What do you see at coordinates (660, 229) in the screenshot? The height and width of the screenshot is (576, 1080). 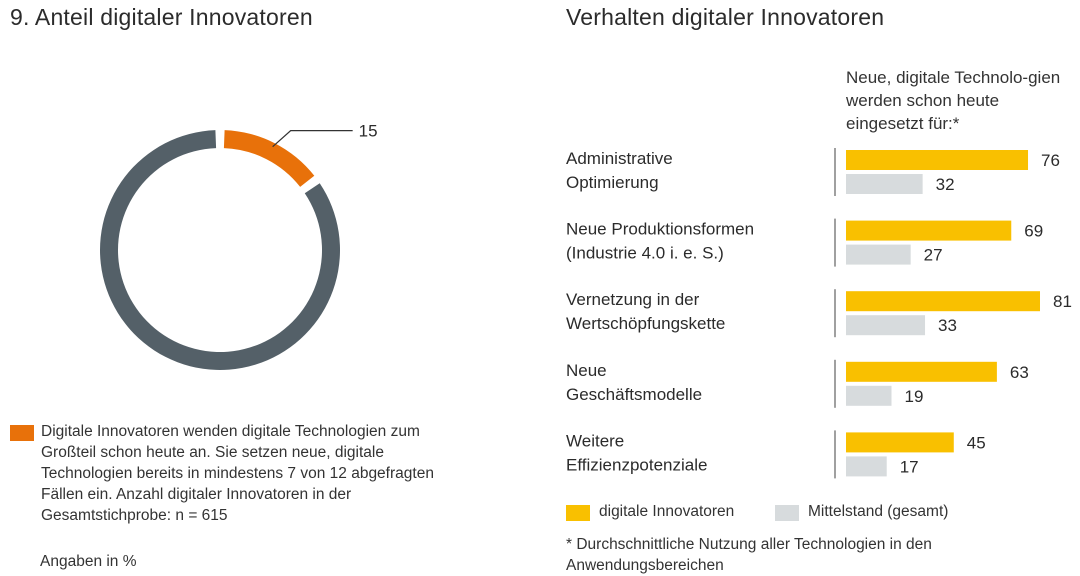 I see `category-label: Neue Produktionsformen` at bounding box center [660, 229].